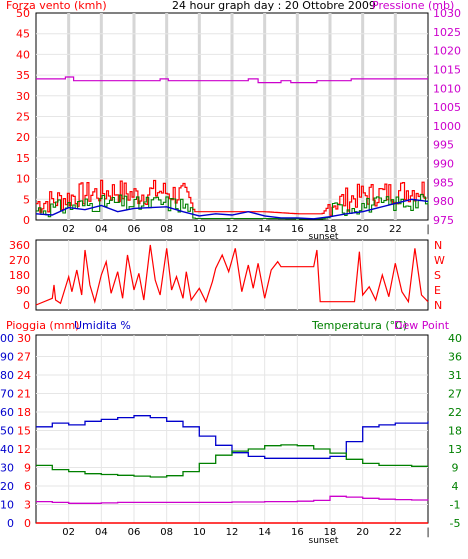  What do you see at coordinates (23, 179) in the screenshot?
I see `wind-tick-label: 10` at bounding box center [23, 179].